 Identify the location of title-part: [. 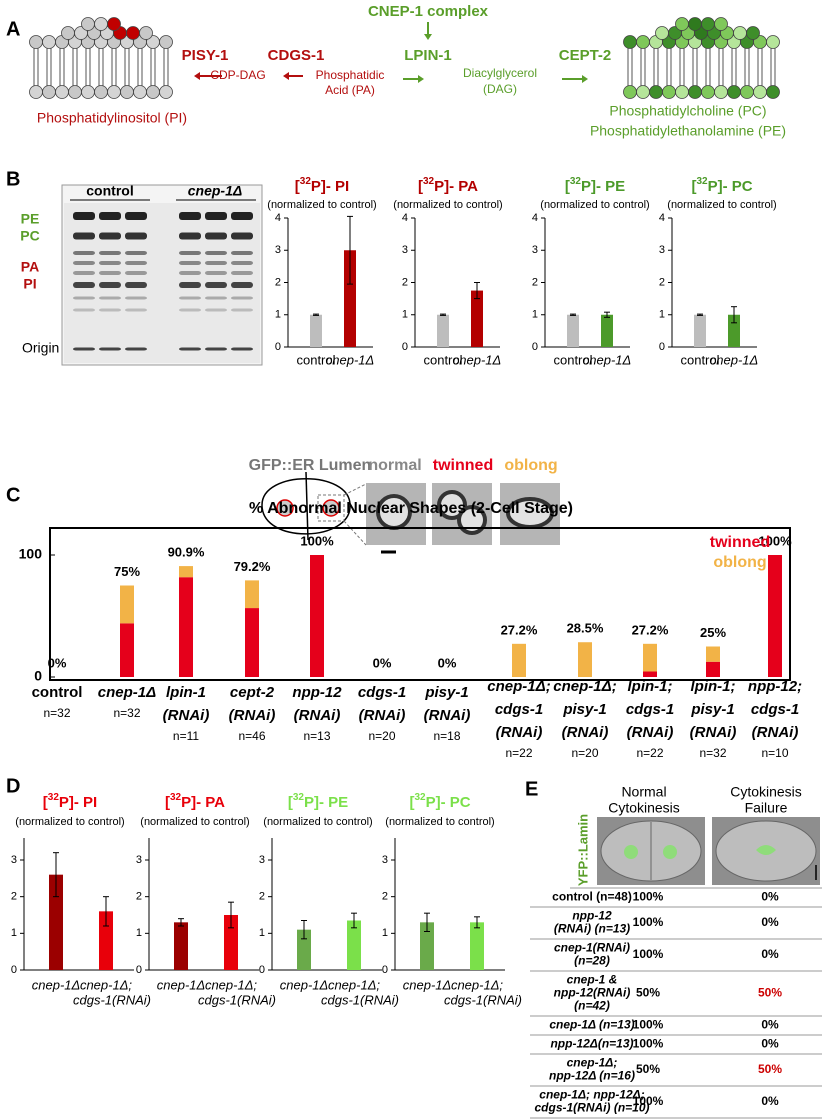
(693, 186).